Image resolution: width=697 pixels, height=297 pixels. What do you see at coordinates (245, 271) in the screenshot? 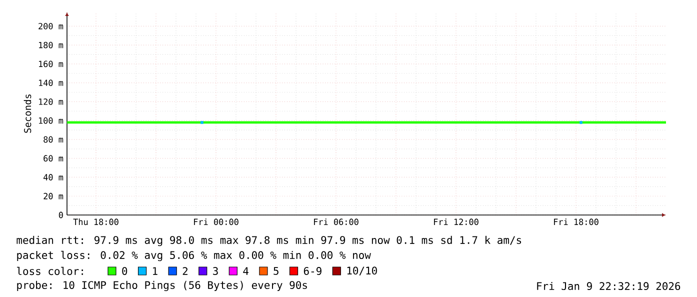
I see `legend-label: 4` at bounding box center [245, 271].